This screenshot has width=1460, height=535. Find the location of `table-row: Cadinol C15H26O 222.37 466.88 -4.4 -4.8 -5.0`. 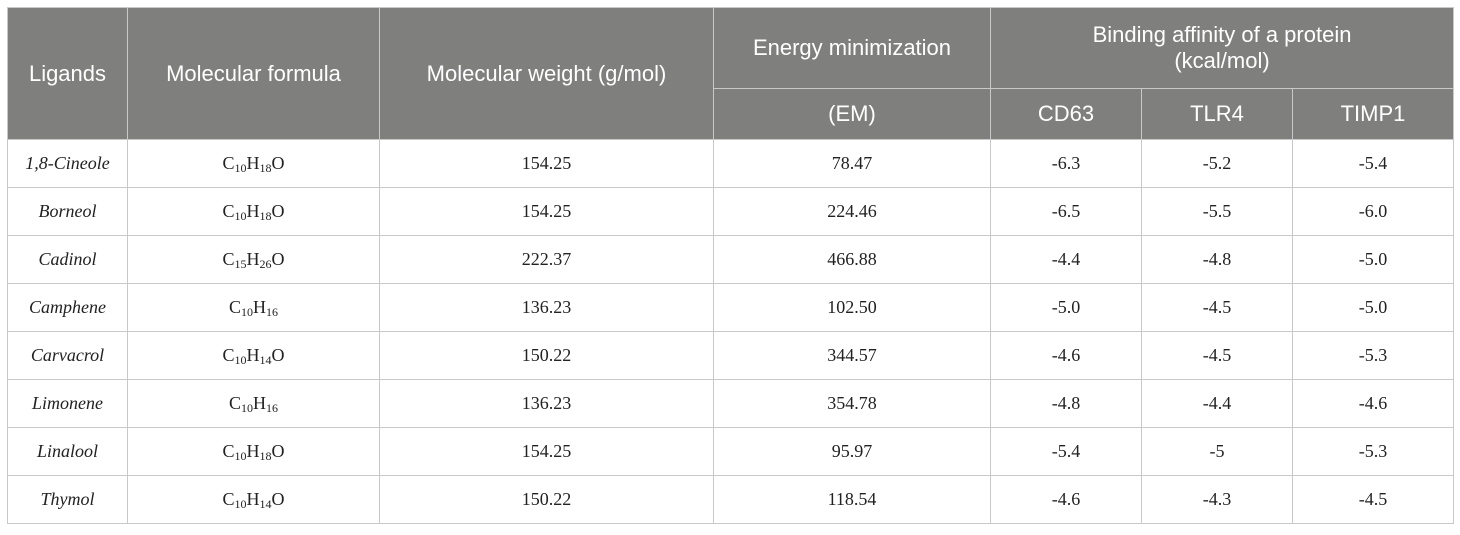

table-row: Cadinol C15H26O 222.37 466.88 -4.4 -4.8 -5.0 is located at coordinates (731, 259).